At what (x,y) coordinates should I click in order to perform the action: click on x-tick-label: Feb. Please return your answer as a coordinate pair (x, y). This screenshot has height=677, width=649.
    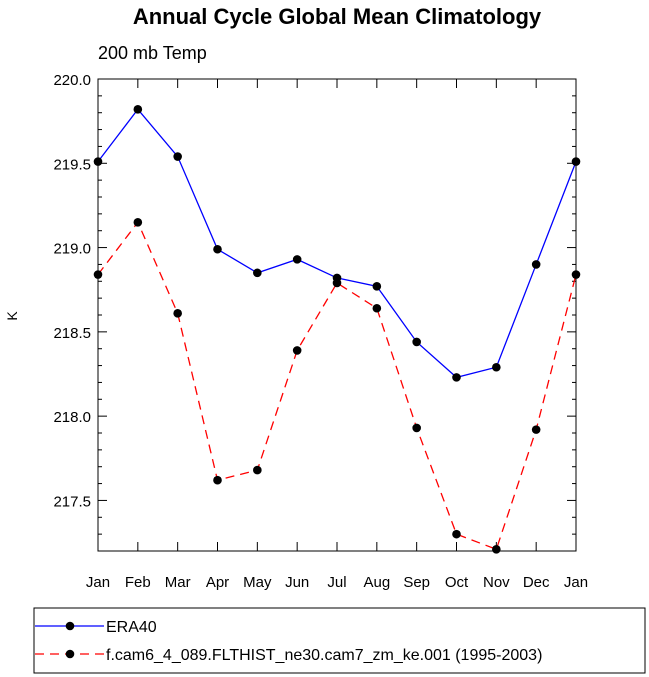
    Looking at the image, I should click on (138, 582).